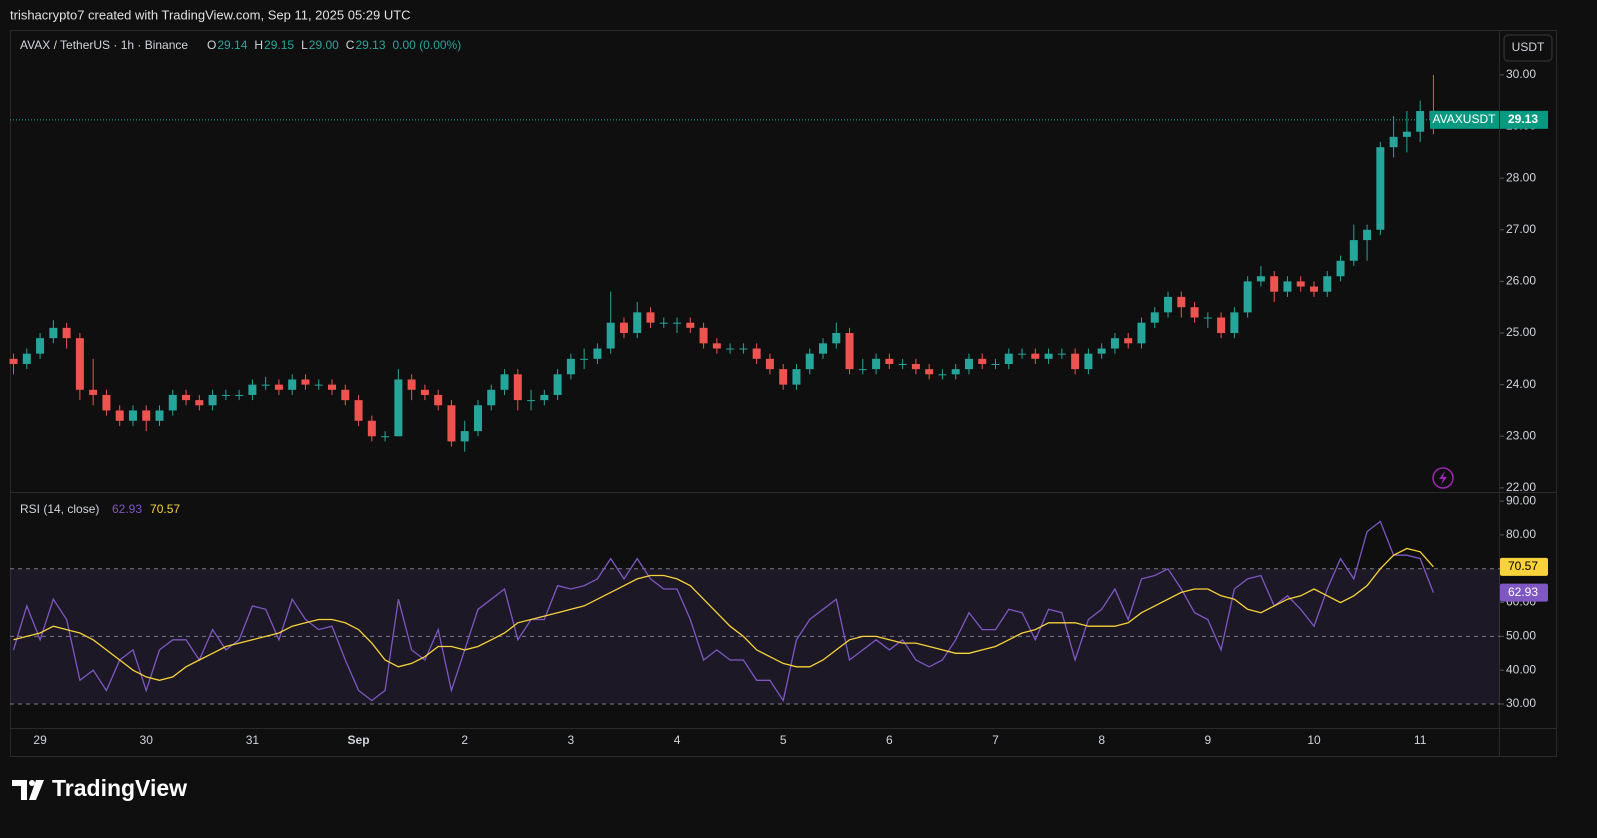 Image resolution: width=1597 pixels, height=838 pixels. What do you see at coordinates (1314, 740) in the screenshot?
I see `x-tick-label: 10` at bounding box center [1314, 740].